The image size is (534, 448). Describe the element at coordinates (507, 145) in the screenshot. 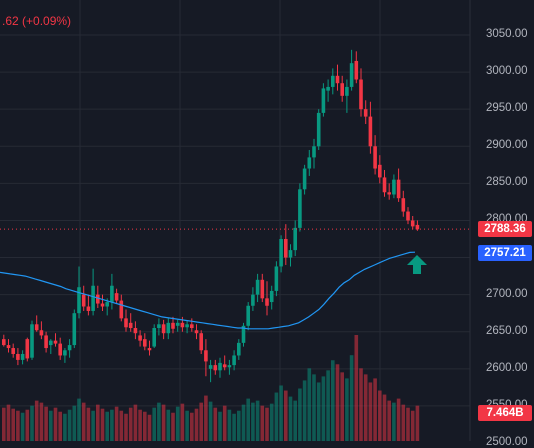

I see `price-axis-label: 2900.00` at that location.